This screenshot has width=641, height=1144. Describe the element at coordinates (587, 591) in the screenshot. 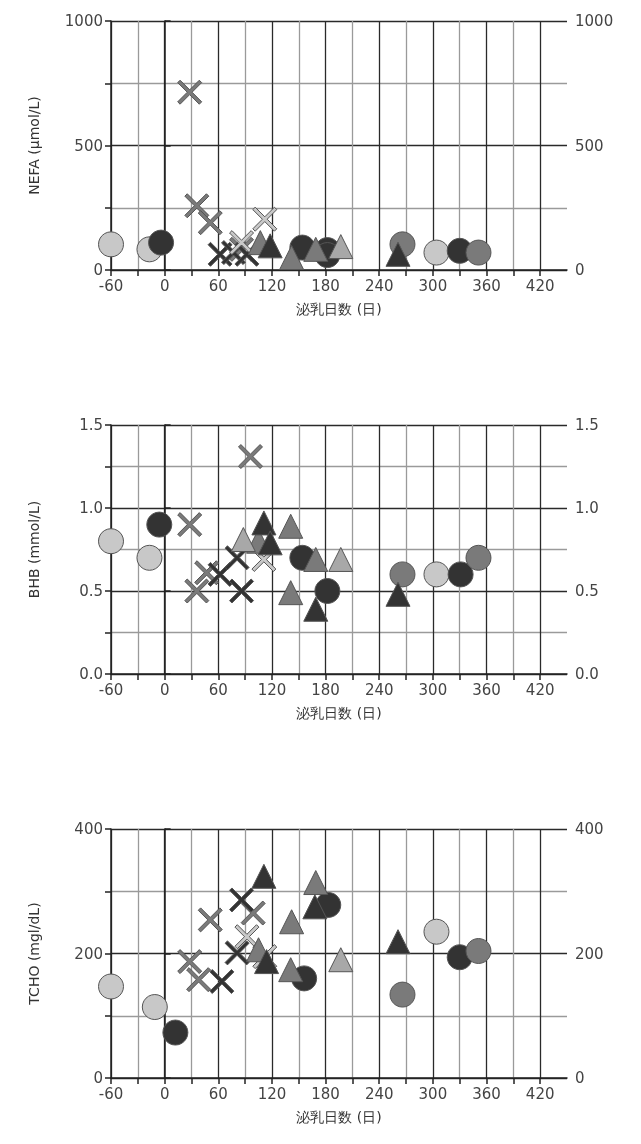

I see `y2-tick-label: 0.5` at that location.